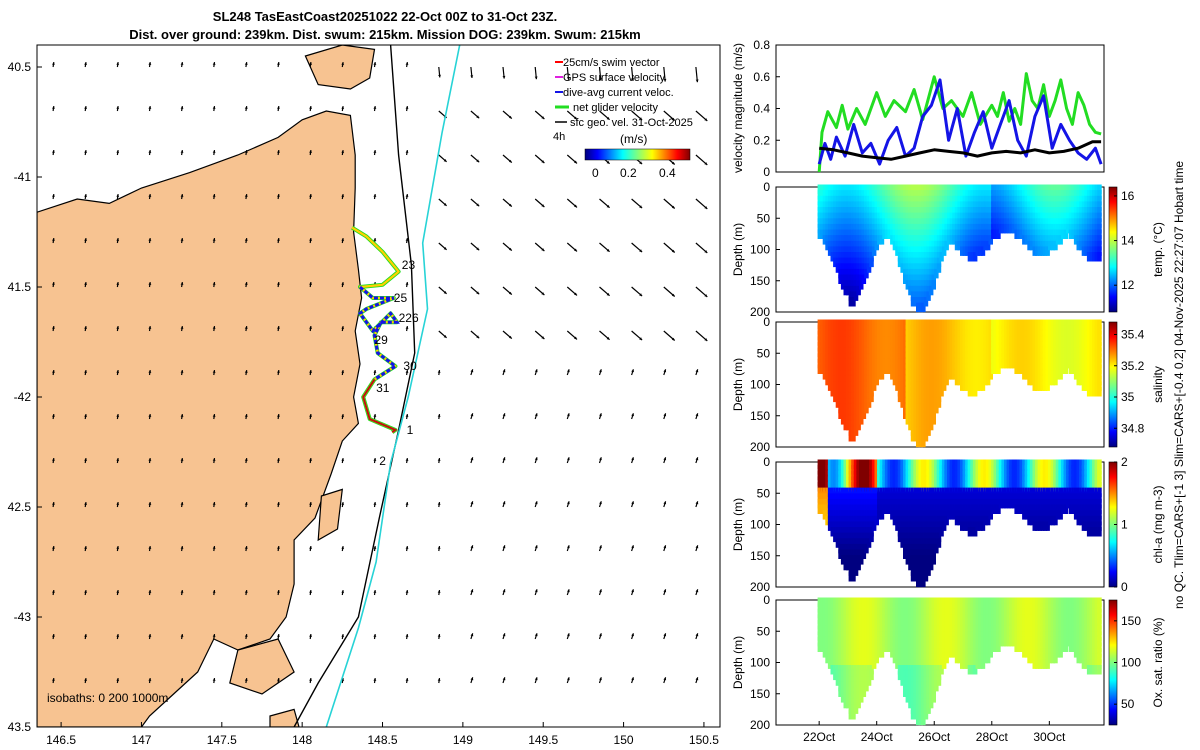  I want to click on section-y-tick-label: 50, so click(764, 493).